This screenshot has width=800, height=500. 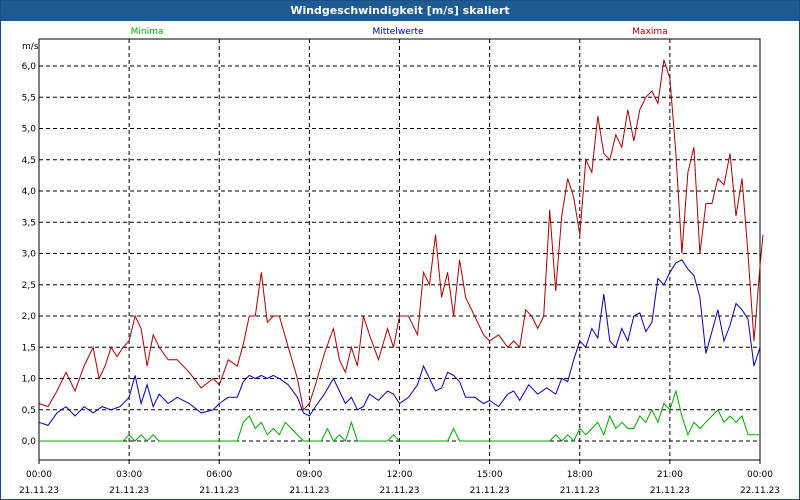 What do you see at coordinates (490, 475) in the screenshot?
I see `x-tick-time: 15:00` at bounding box center [490, 475].